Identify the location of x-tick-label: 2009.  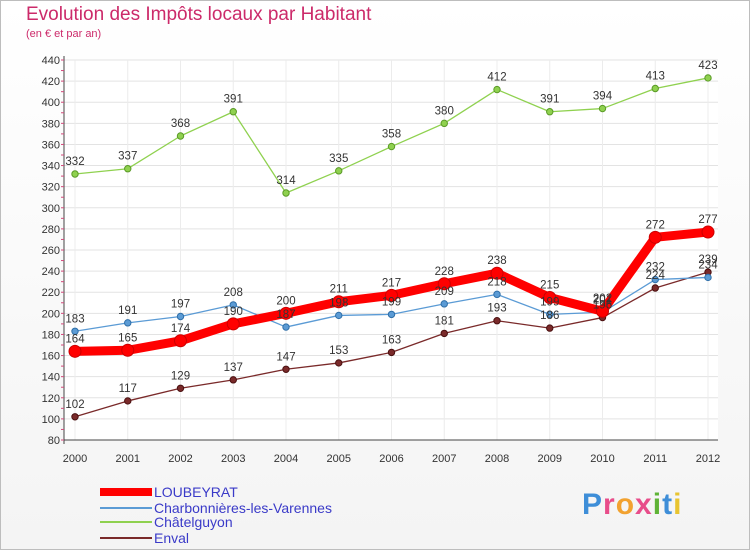
(550, 459).